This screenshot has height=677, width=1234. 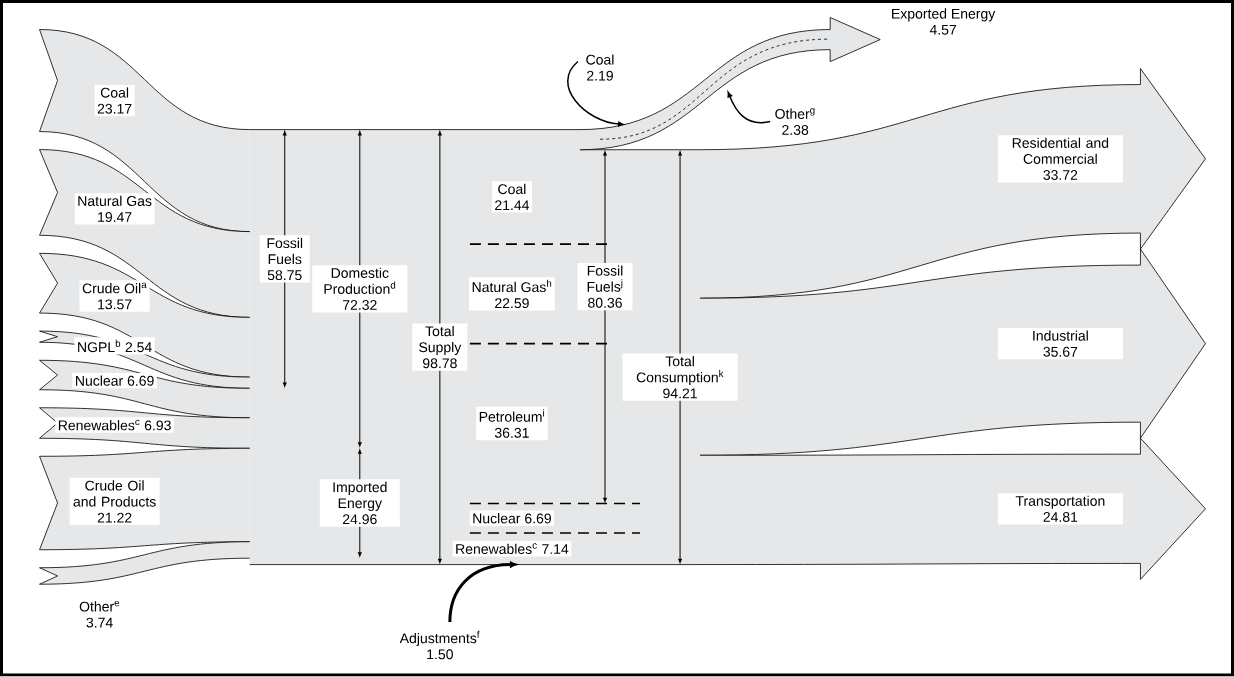 What do you see at coordinates (440, 341) in the screenshot?
I see `category-label: Total Supply` at bounding box center [440, 341].